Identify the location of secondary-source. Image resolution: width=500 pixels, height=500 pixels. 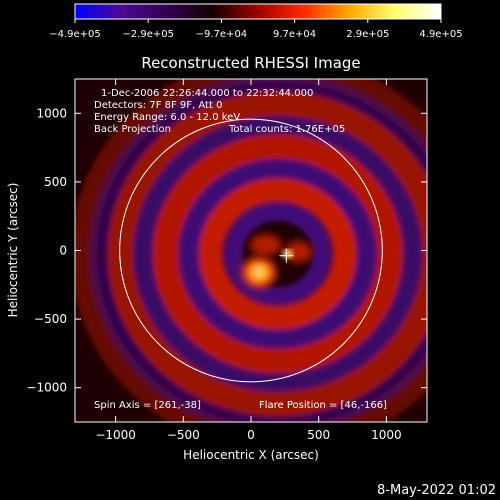
(259, 272).